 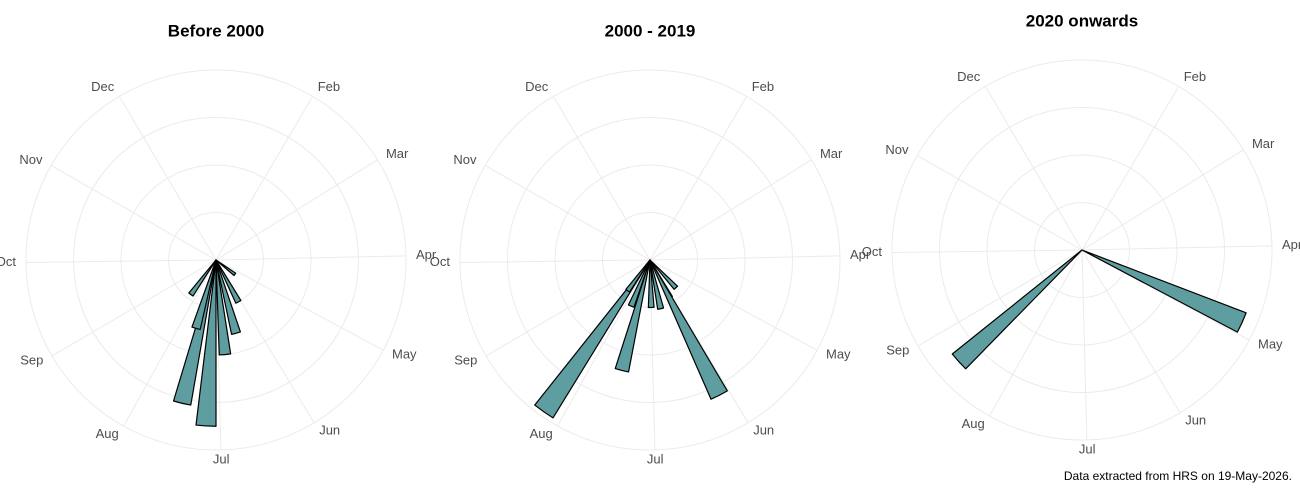 What do you see at coordinates (216, 30) in the screenshot?
I see `chart-title: Before 2000` at bounding box center [216, 30].